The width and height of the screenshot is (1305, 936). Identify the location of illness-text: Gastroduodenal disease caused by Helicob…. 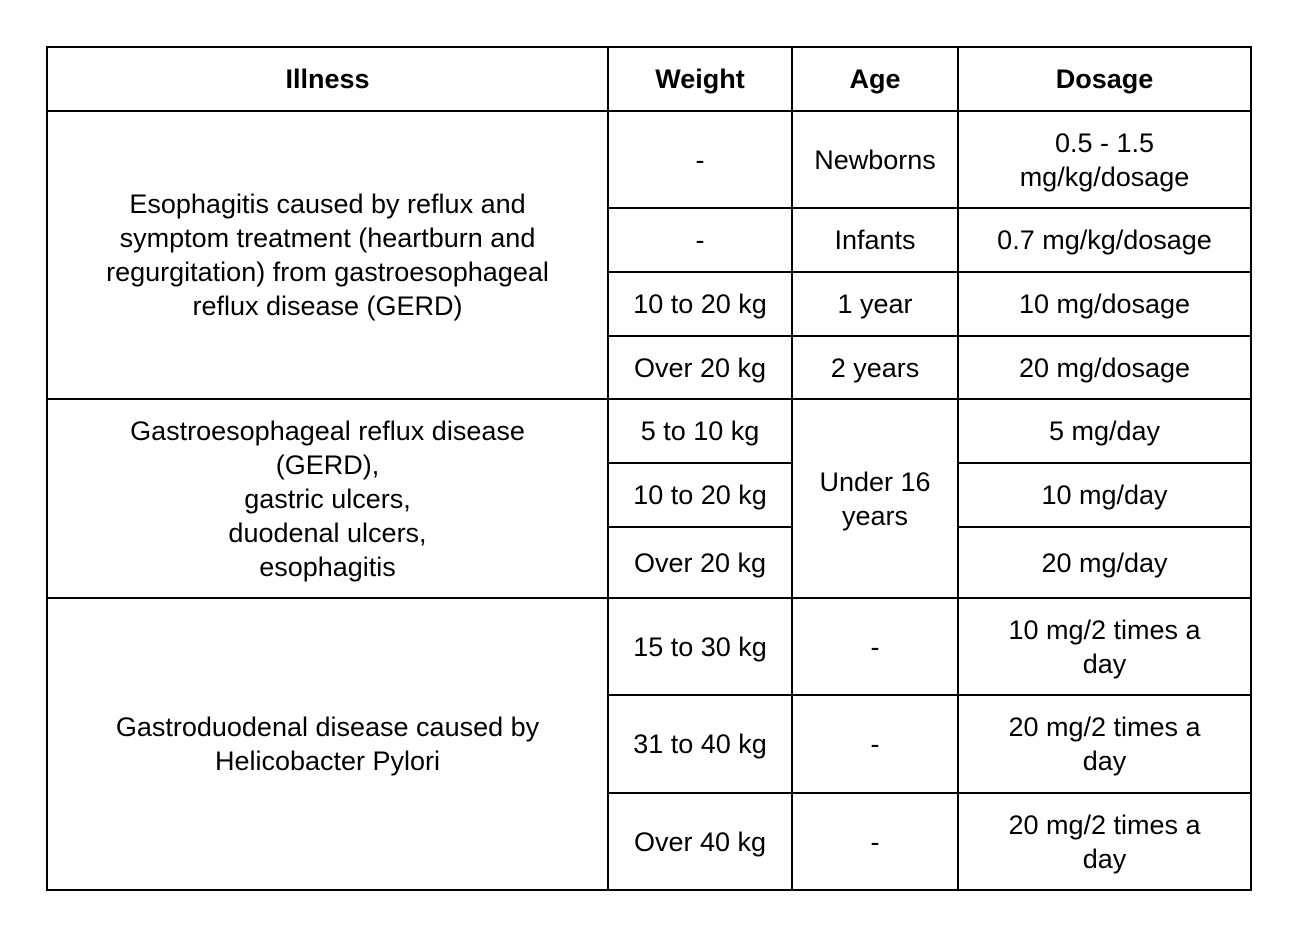
(327, 744).